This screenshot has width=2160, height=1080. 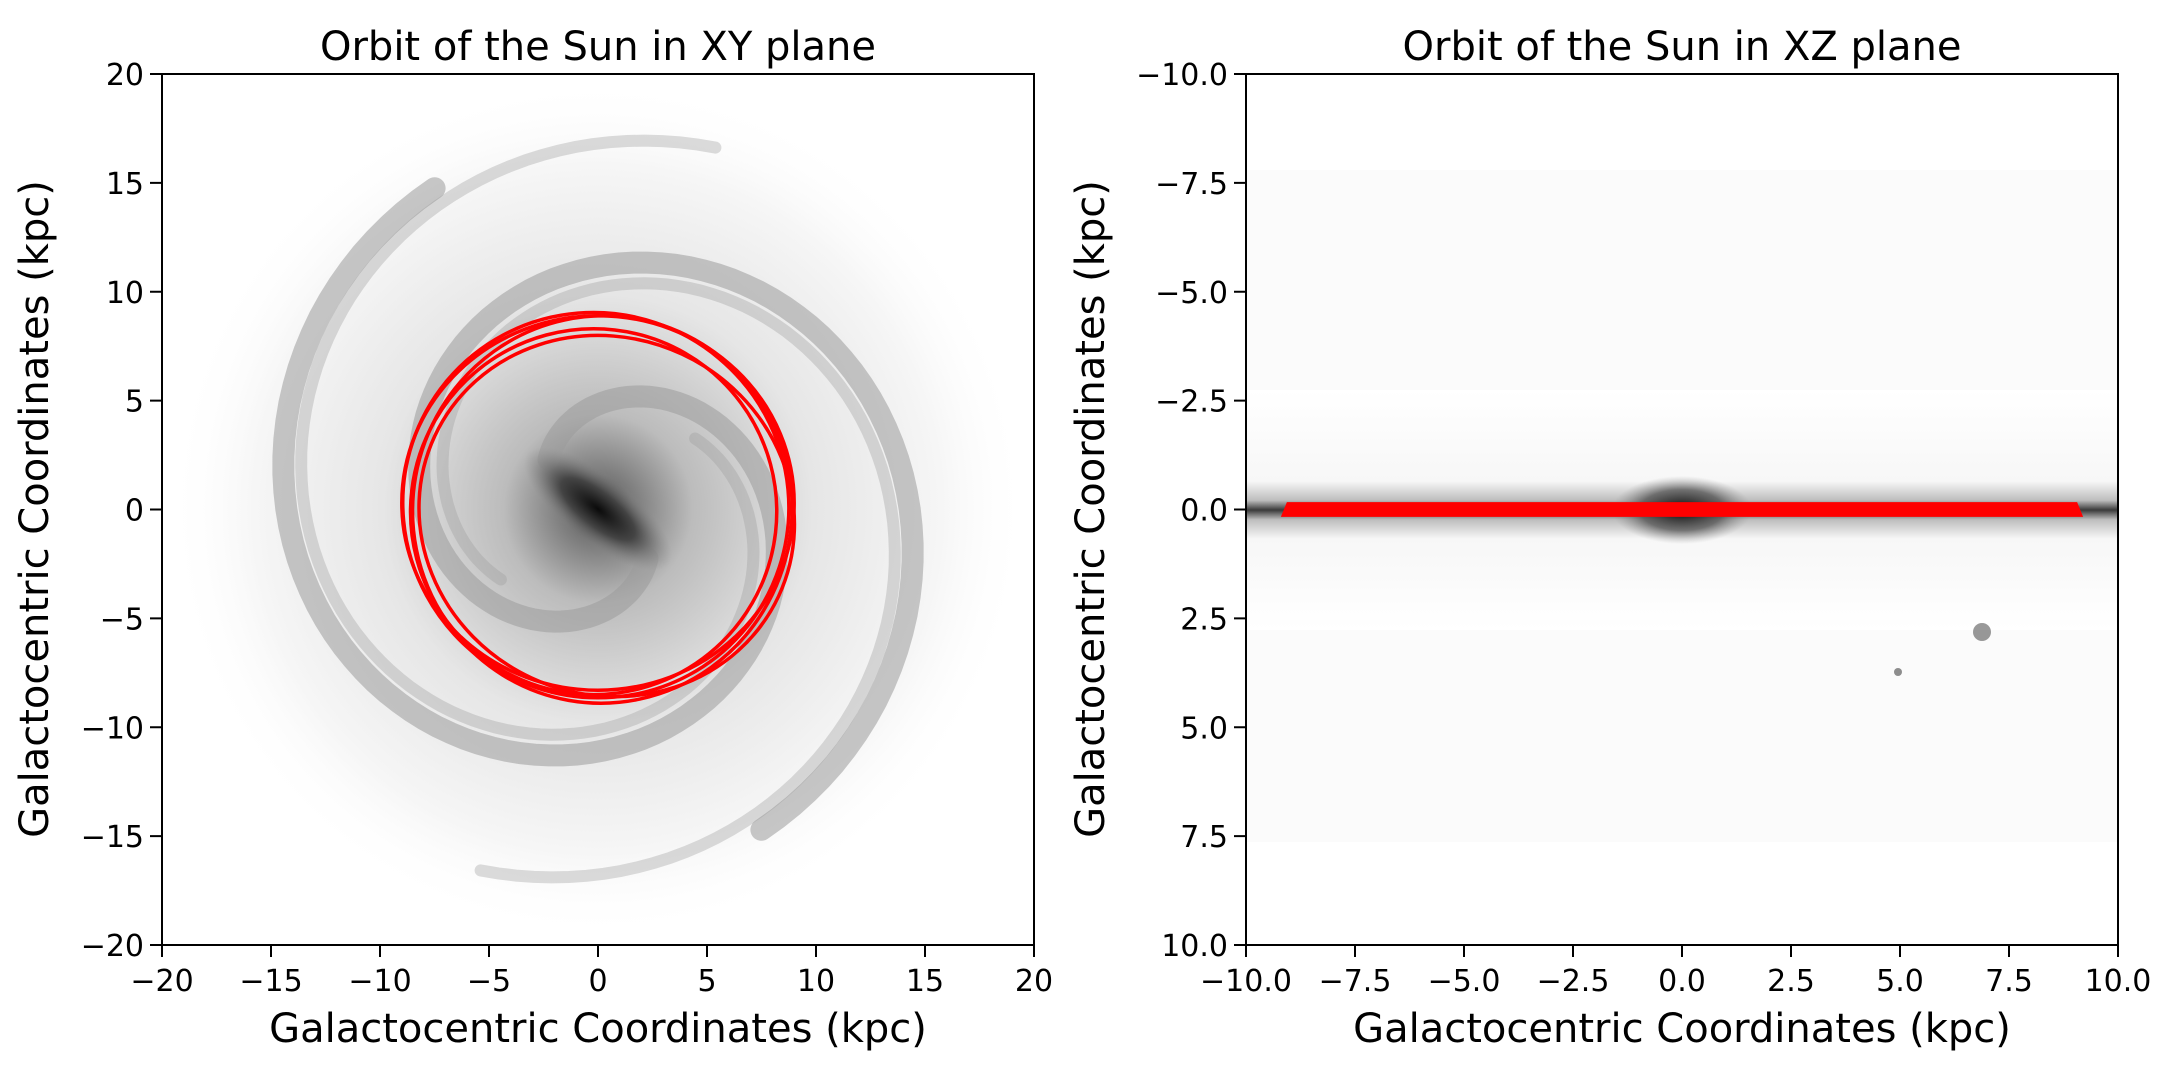 What do you see at coordinates (1791, 981) in the screenshot?
I see `x-tick-label: 2.5` at bounding box center [1791, 981].